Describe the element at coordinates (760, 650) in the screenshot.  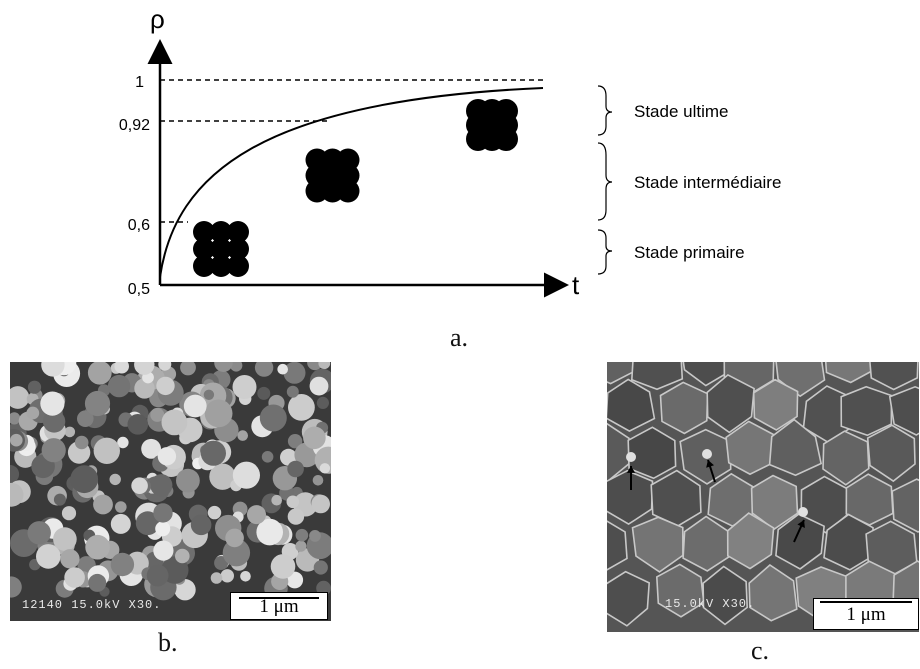
I see `caption-c: c.` at that location.